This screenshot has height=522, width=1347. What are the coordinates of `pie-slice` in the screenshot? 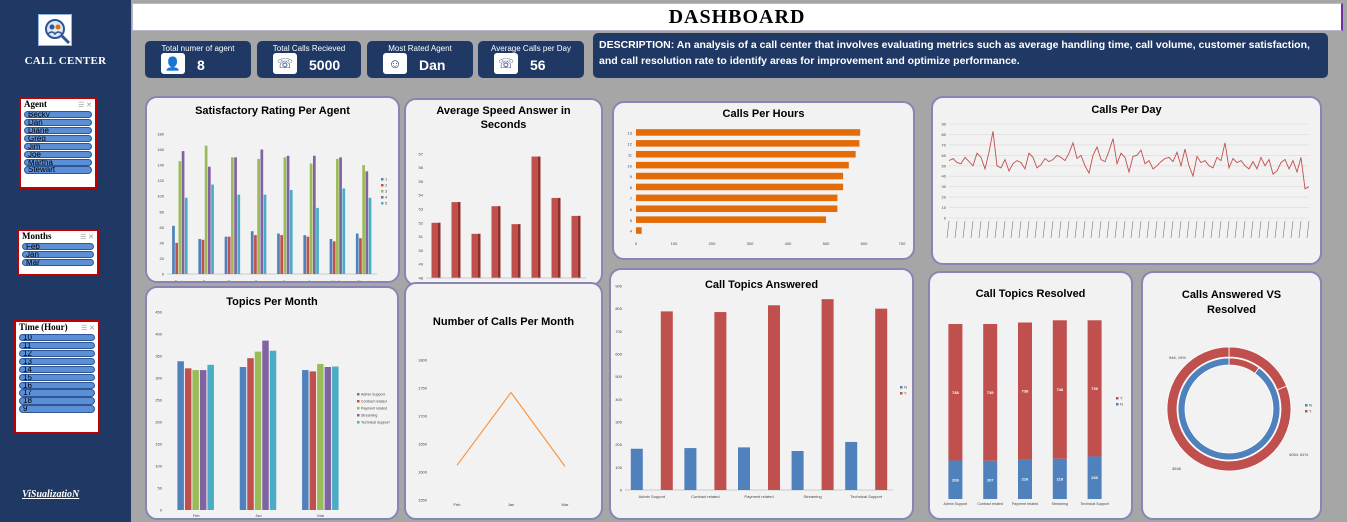 It's located at (1229, 409).